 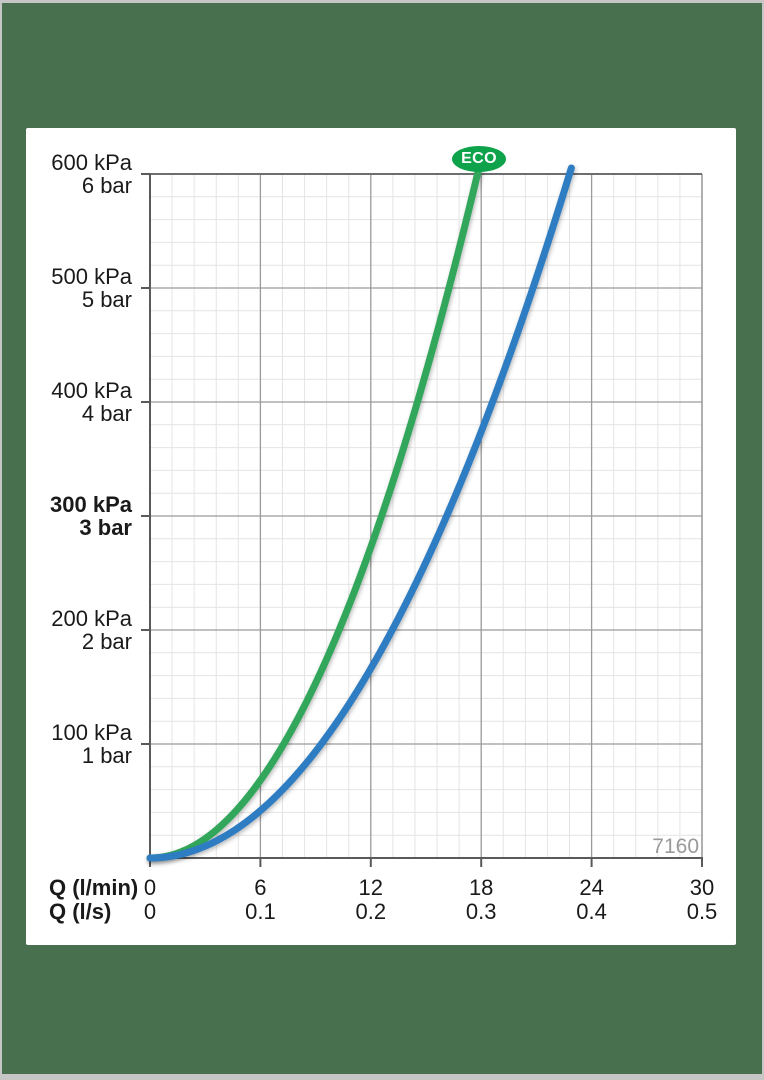 What do you see at coordinates (91, 276) in the screenshot?
I see `y-tick-kpa-text: 500 kPa` at bounding box center [91, 276].